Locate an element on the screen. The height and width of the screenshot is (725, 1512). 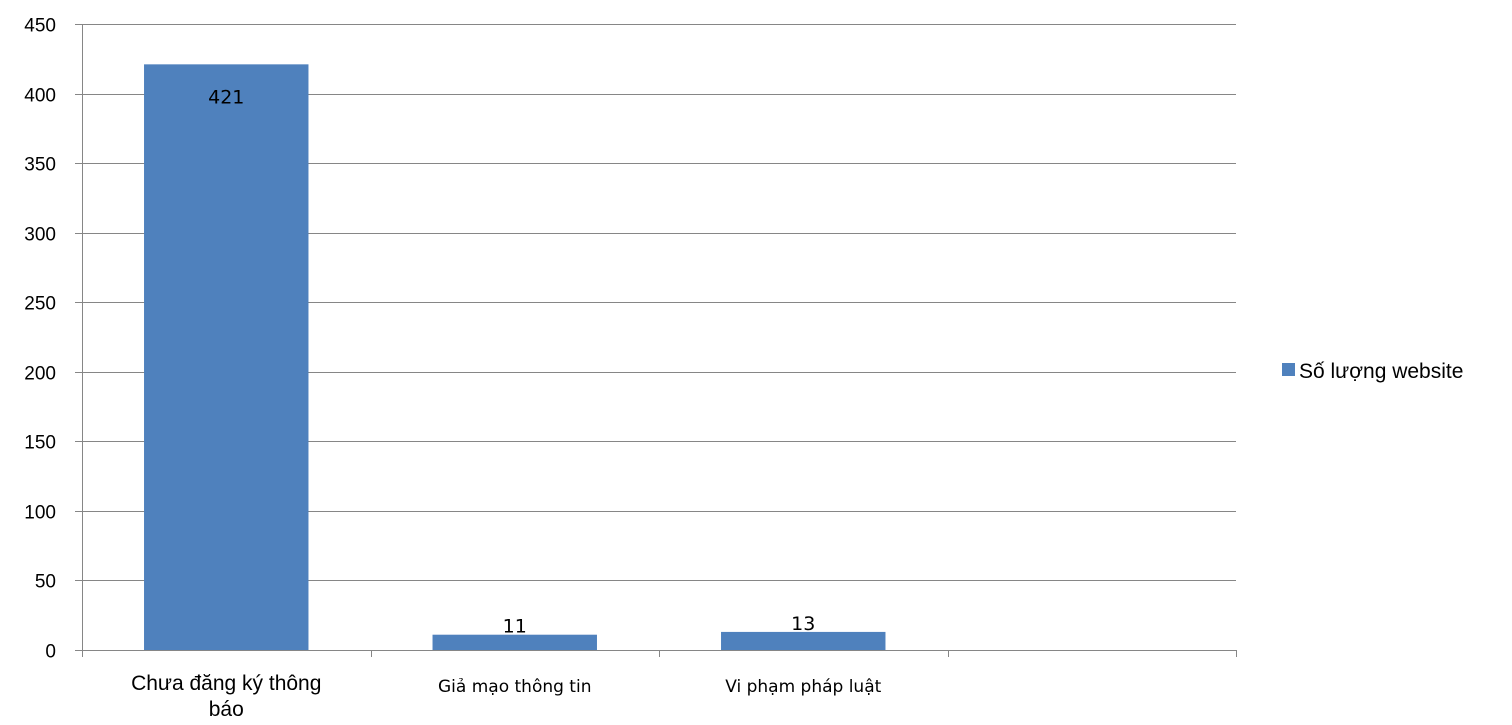
y-tick-label: 250 is located at coordinates (40, 304).